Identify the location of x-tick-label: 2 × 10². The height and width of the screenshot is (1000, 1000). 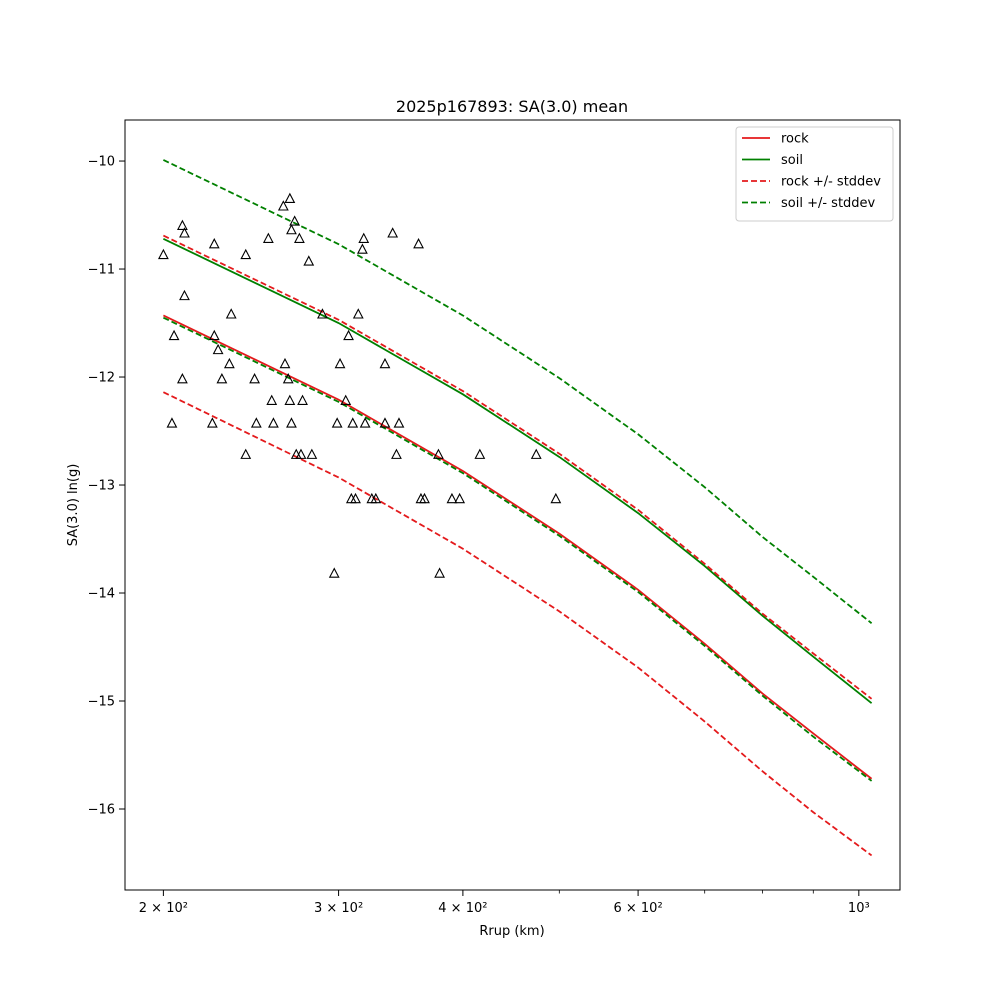
(163, 908).